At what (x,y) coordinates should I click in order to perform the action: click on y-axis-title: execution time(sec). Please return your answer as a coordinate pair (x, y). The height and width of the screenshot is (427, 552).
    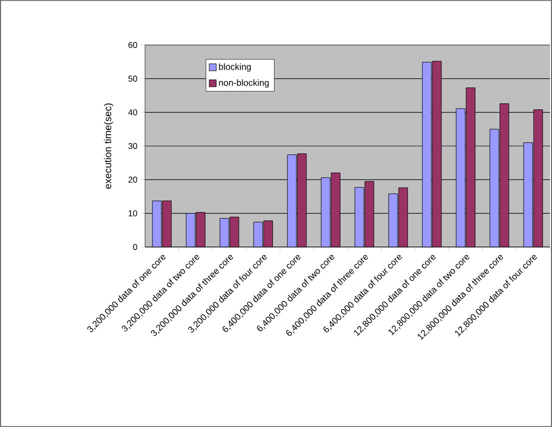
    Looking at the image, I should click on (109, 146).